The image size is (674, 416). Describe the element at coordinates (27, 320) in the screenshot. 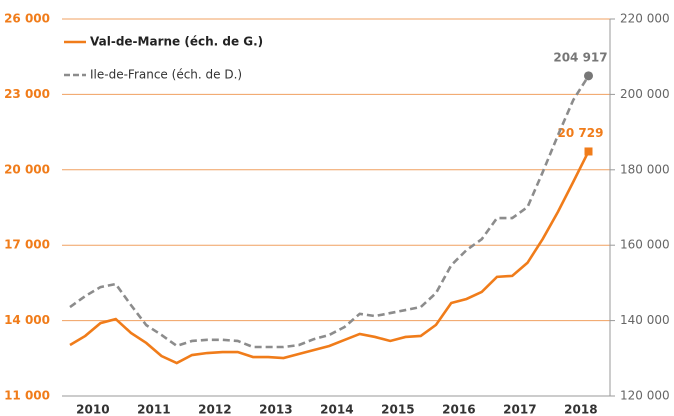

I see `y-tick-label: 14 000` at that location.